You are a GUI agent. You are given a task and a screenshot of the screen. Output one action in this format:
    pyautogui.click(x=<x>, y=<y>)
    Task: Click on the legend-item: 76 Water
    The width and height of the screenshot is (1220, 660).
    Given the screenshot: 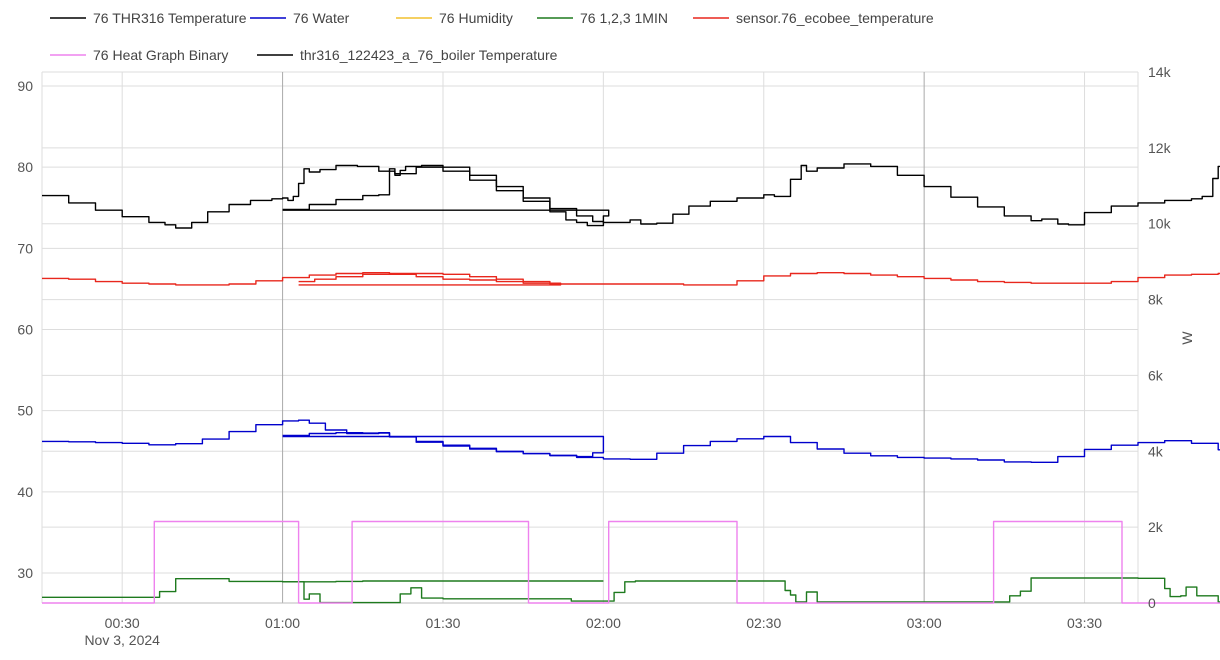 What is the action you would take?
    pyautogui.click(x=321, y=18)
    